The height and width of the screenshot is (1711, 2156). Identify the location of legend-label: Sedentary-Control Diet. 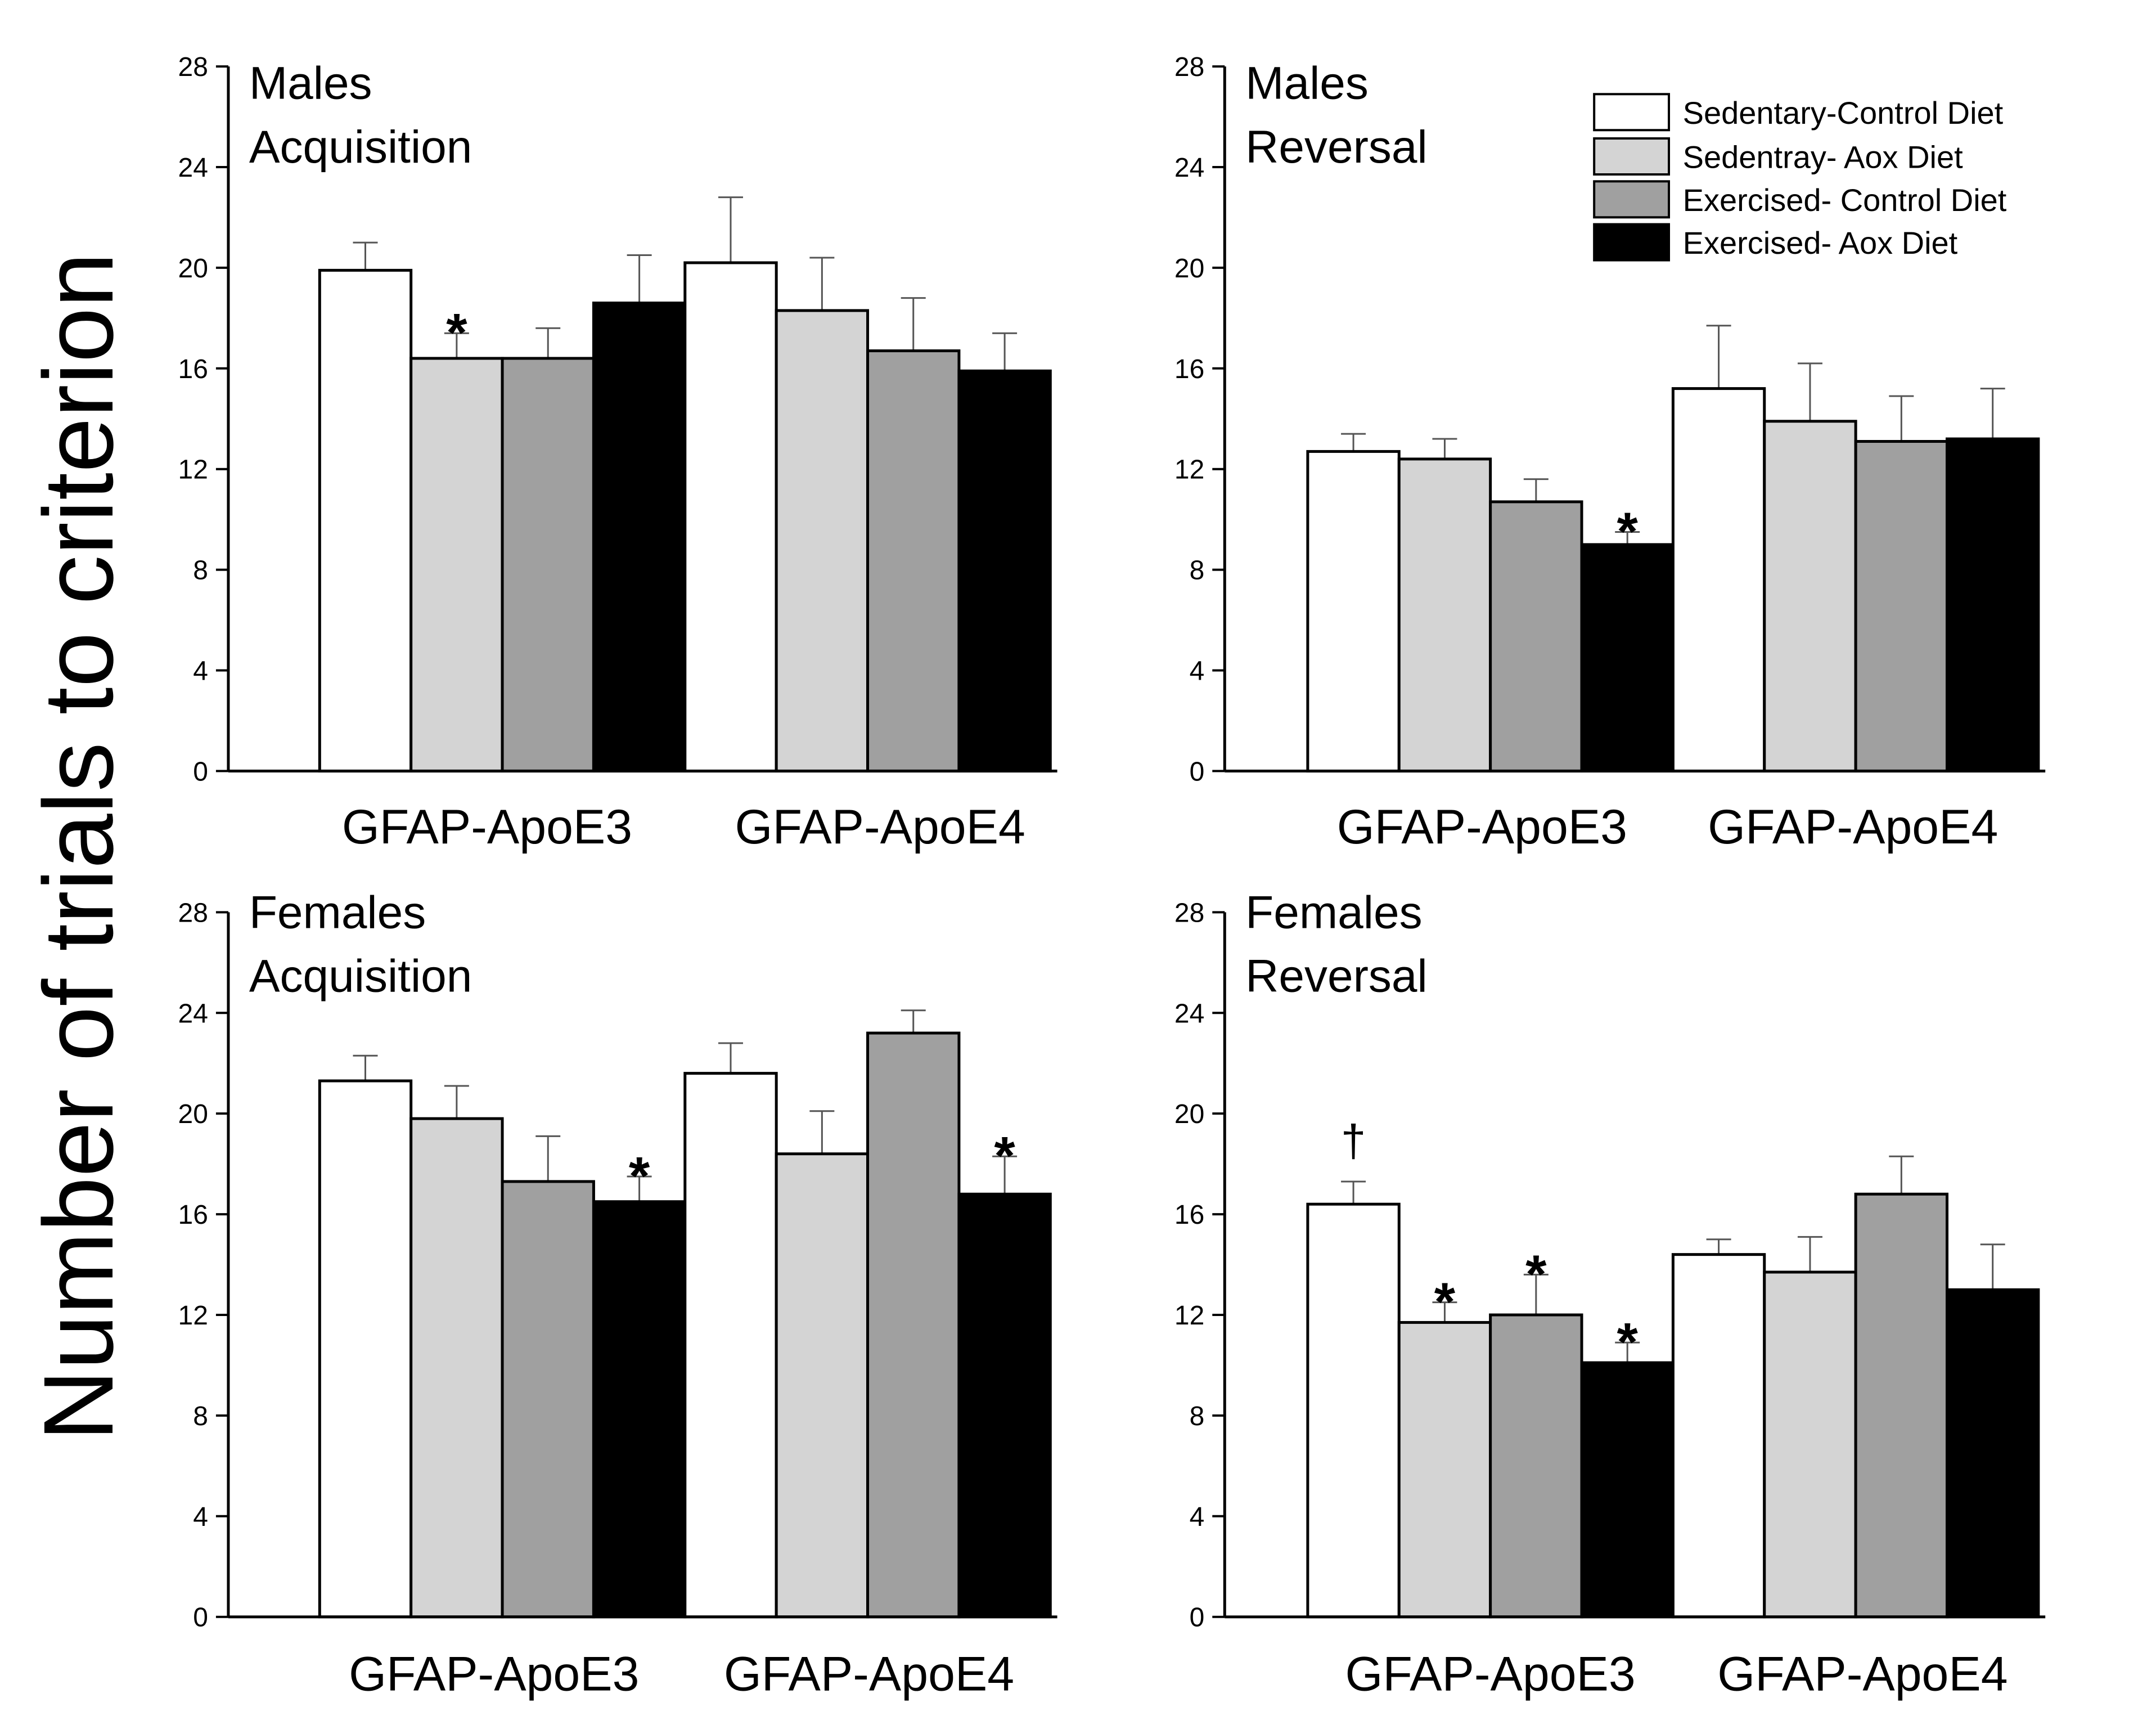
(1843, 113).